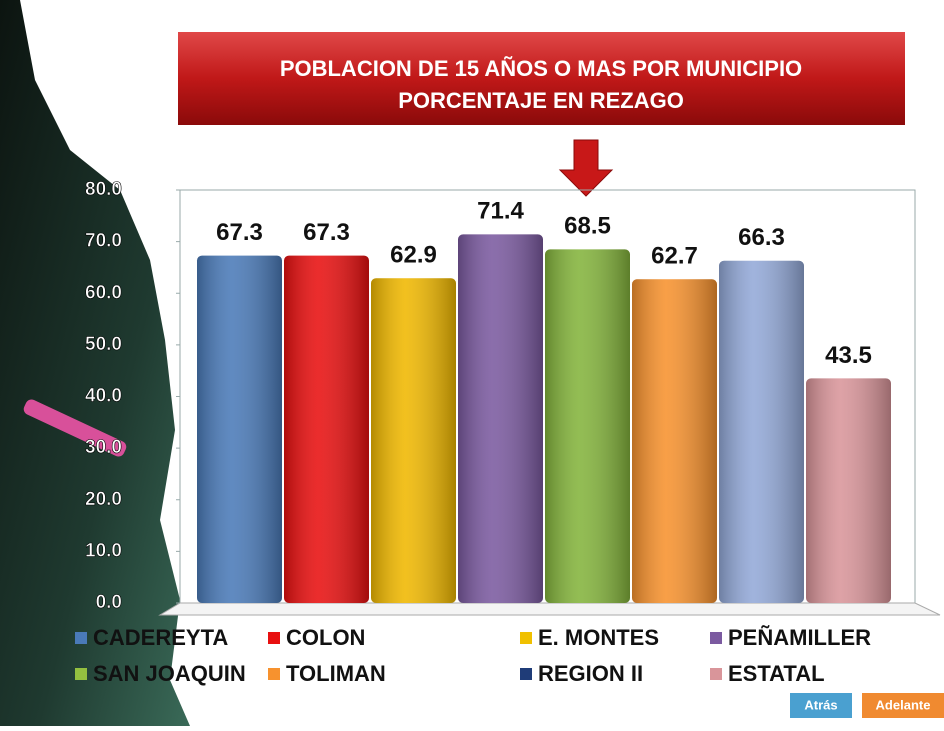 The image size is (944, 731). Describe the element at coordinates (103, 189) in the screenshot. I see `y-tick-label: 80.0` at that location.